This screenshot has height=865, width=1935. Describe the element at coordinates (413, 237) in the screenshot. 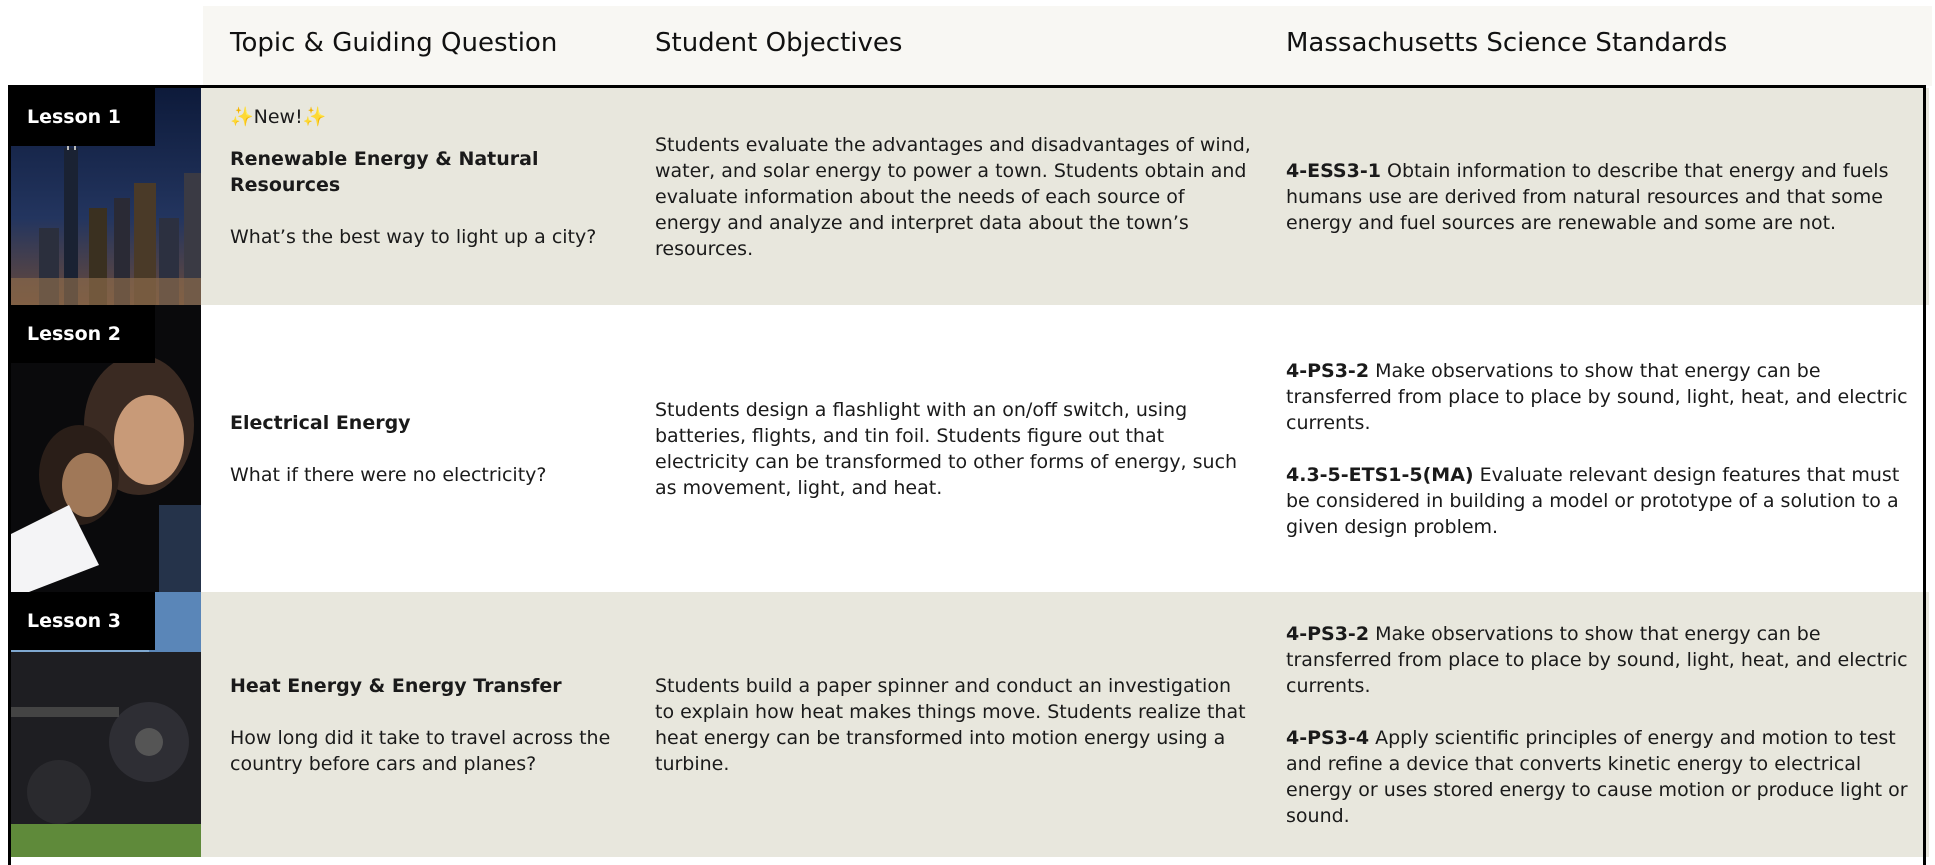

I see `guiding-question: What’s the best way to light up a city?` at that location.